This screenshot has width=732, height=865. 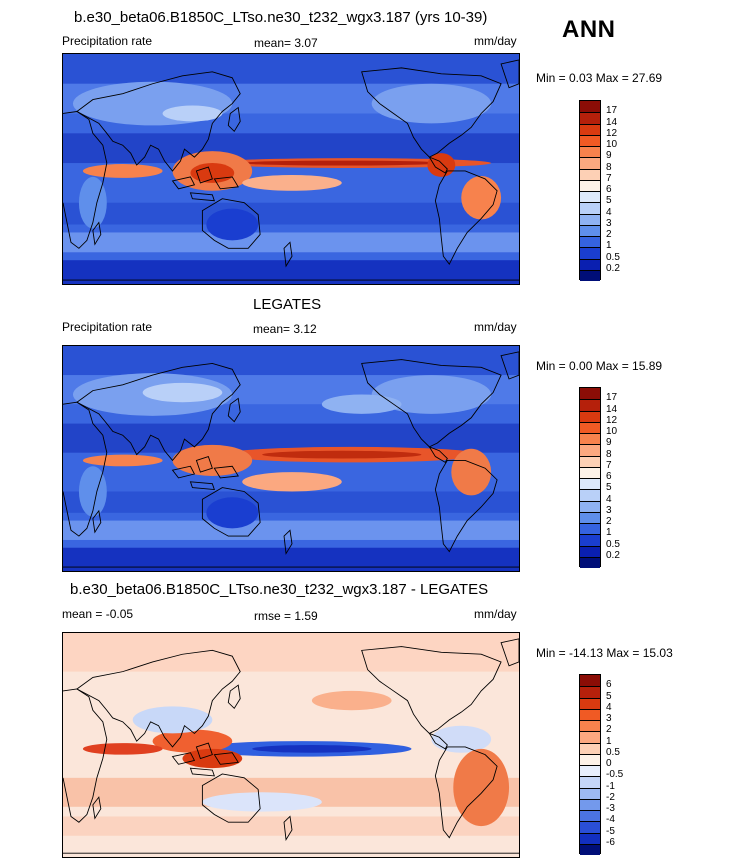 I want to click on panel3-units: mm/day, so click(x=495, y=614).